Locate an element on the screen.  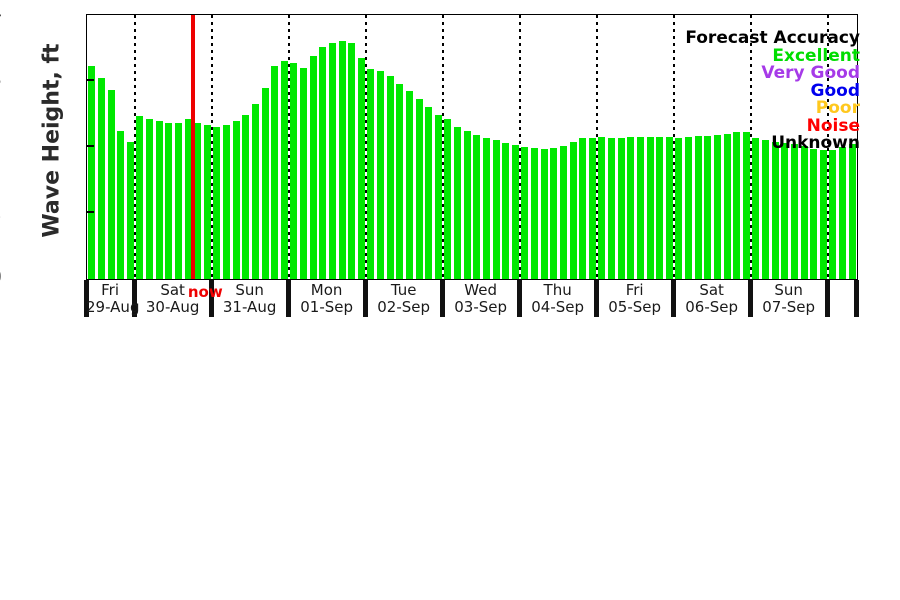
legend-entry-good: Good is located at coordinates (835, 90).